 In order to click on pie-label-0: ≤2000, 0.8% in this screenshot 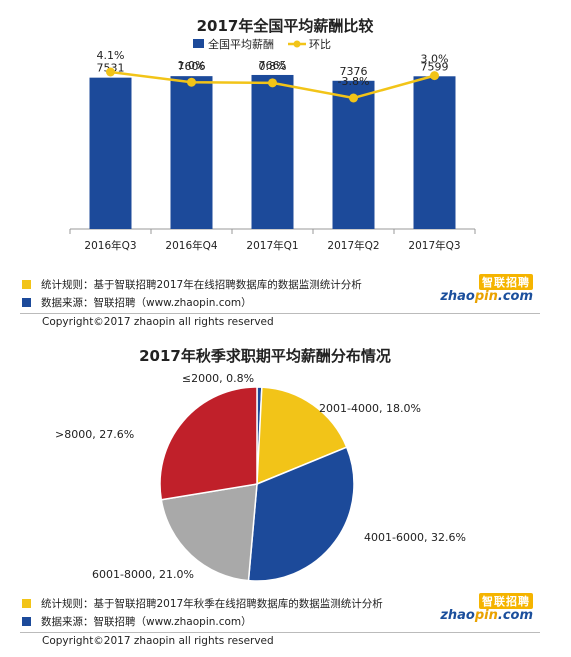, I will do `click(218, 378)`.